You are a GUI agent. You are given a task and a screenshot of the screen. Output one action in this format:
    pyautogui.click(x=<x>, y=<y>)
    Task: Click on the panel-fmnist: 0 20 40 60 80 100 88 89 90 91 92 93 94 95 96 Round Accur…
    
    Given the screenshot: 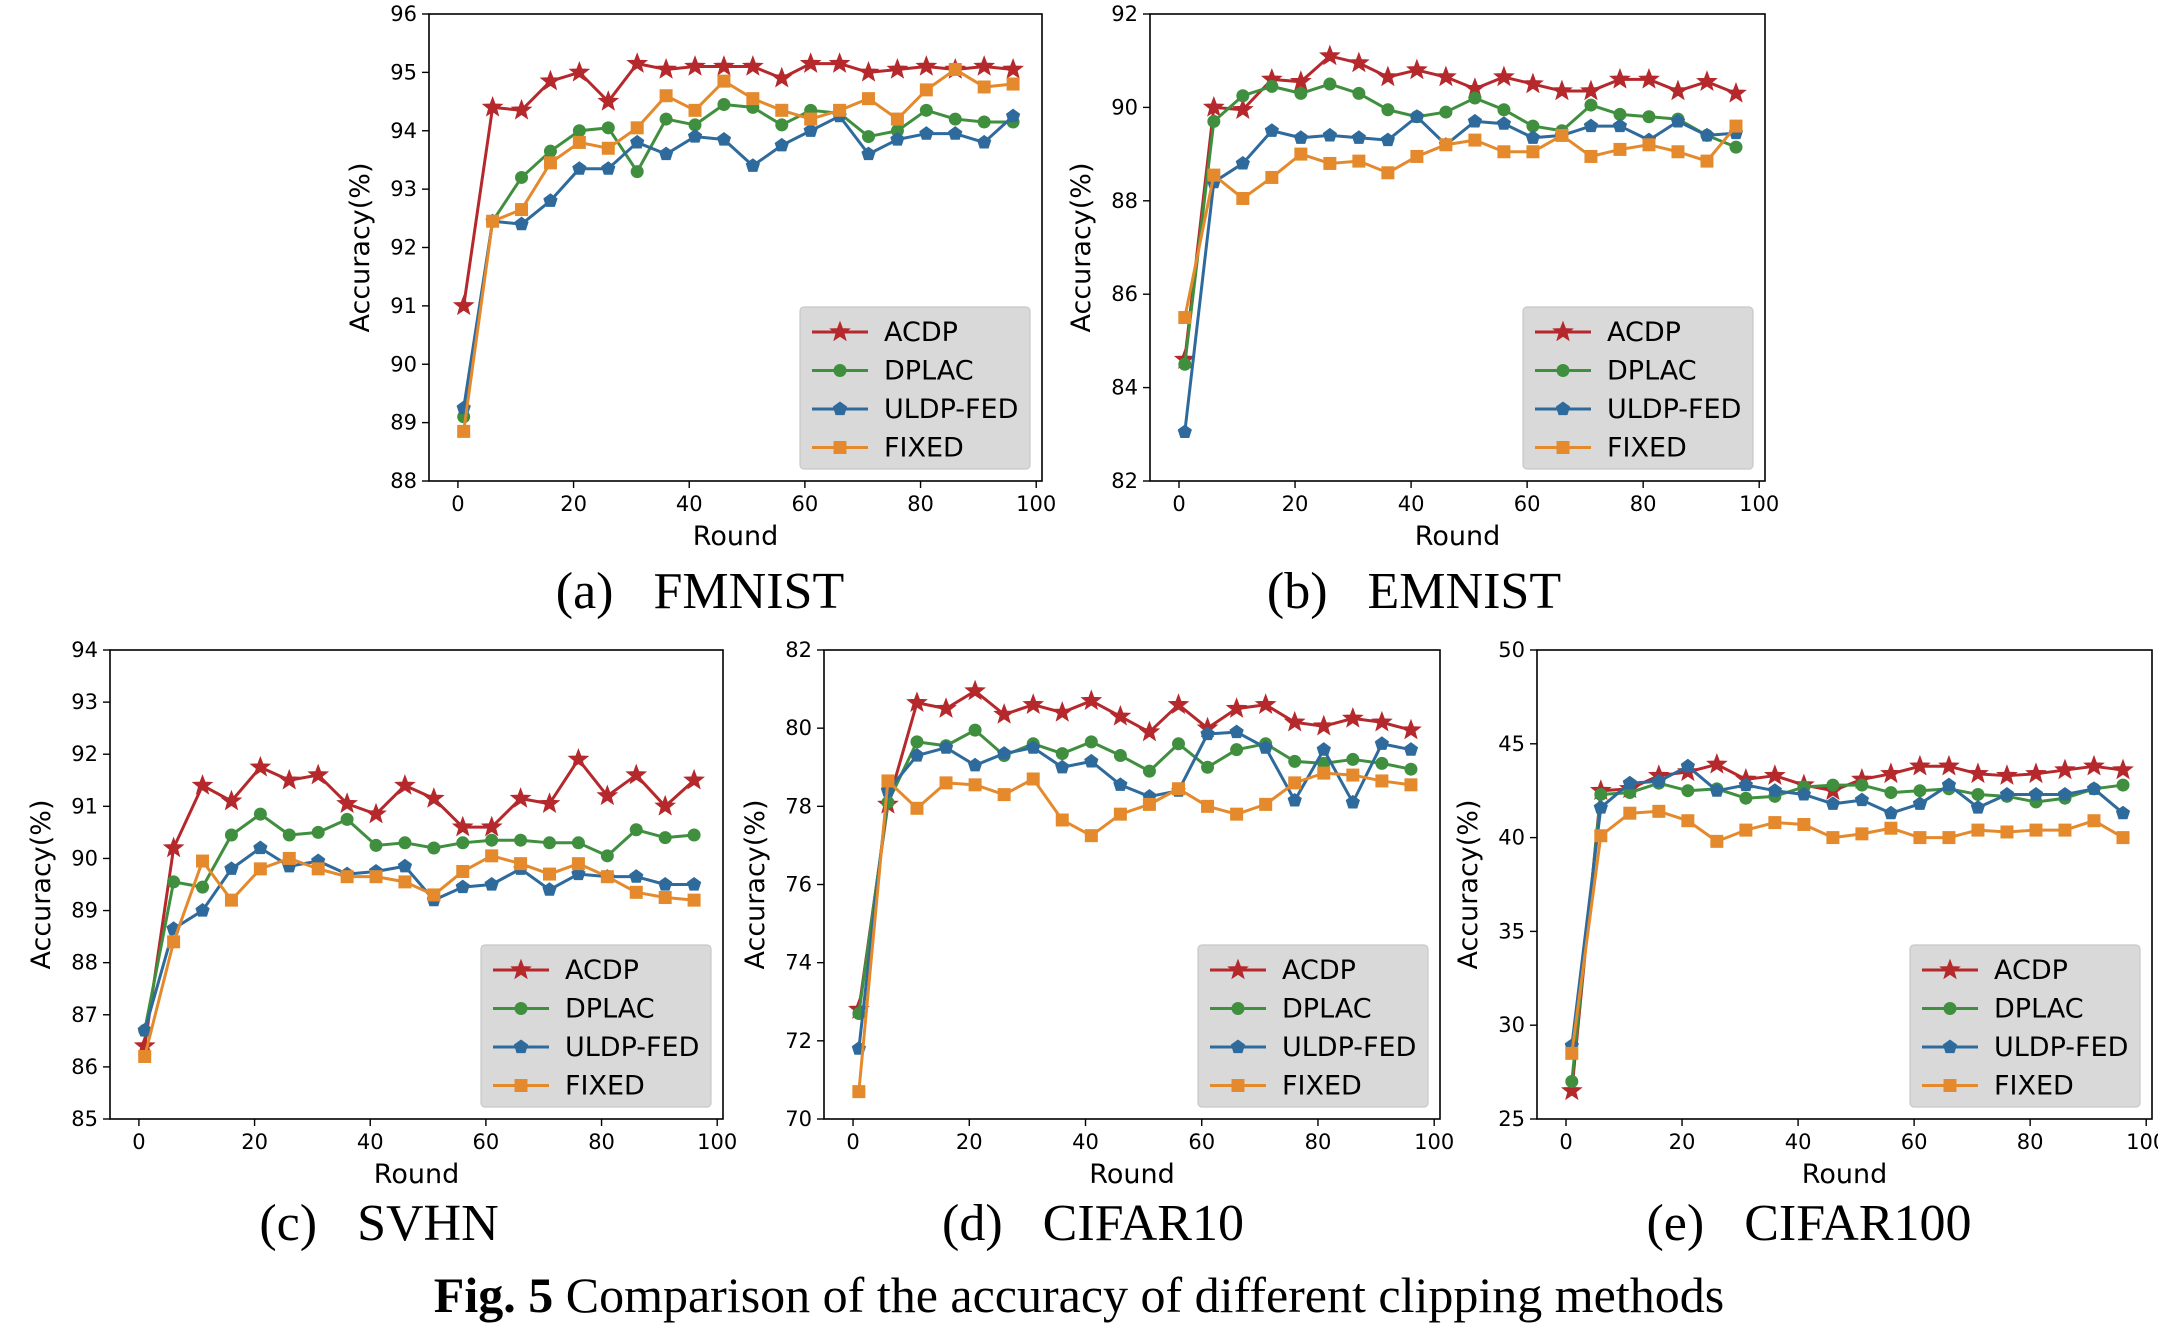 What is the action you would take?
    pyautogui.click(x=700, y=277)
    